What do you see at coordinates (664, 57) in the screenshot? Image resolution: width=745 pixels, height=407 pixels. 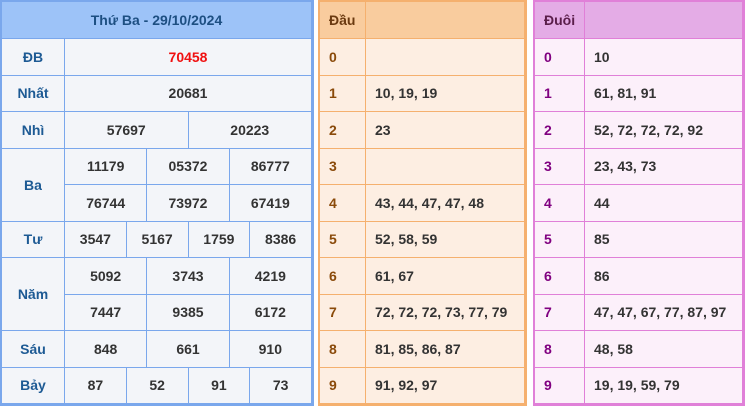 I see `duoi-numbers: 10` at bounding box center [664, 57].